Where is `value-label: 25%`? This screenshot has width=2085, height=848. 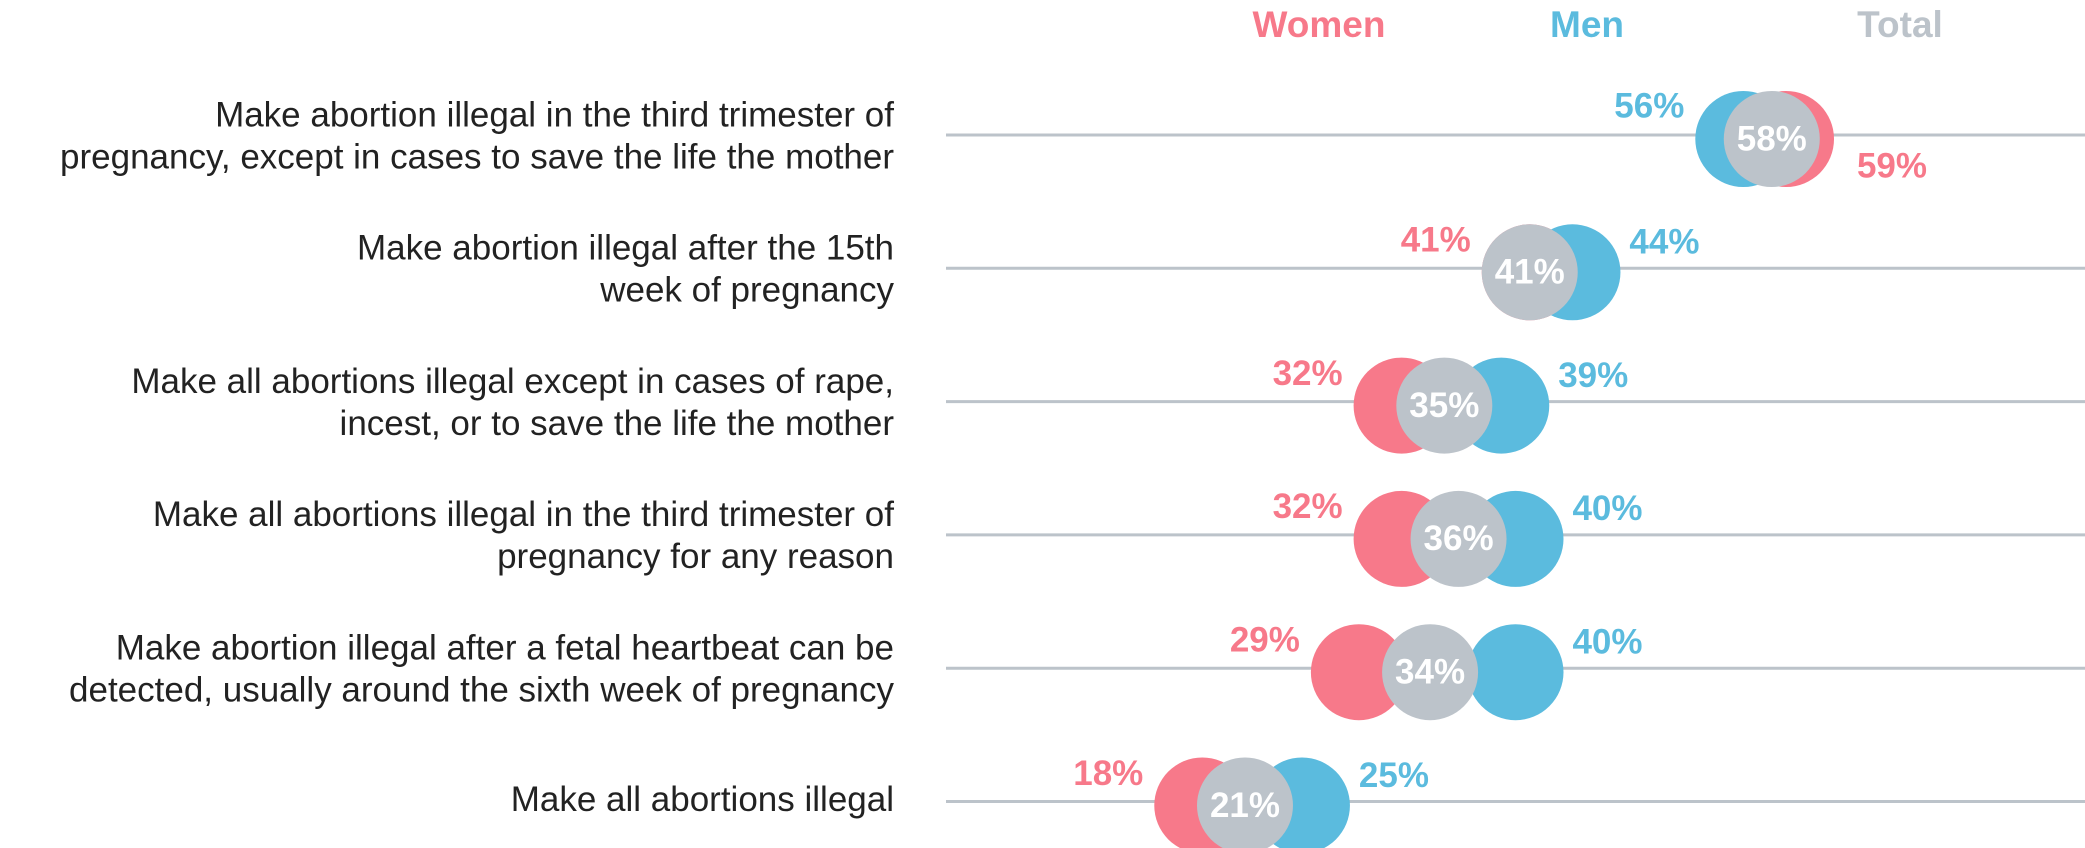
value-label: 25% is located at coordinates (1394, 775).